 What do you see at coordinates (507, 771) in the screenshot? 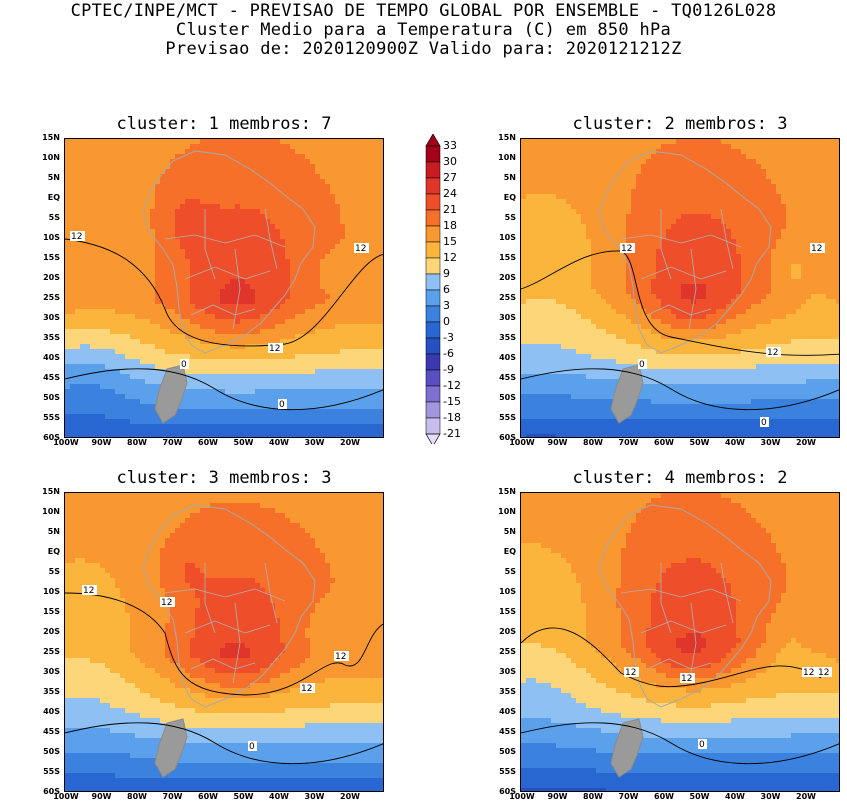
I see `latitude-tick-label: 55S` at bounding box center [507, 771].